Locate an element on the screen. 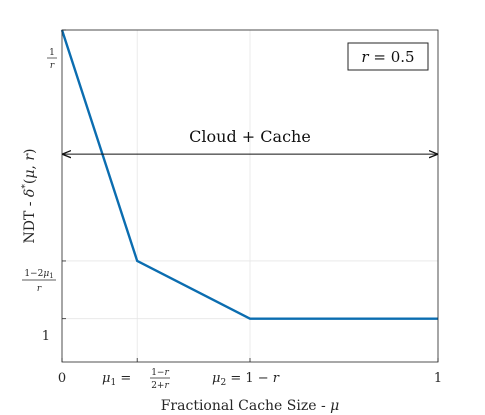 The height and width of the screenshot is (415, 485). y-tick-marks is located at coordinates (64, 174).